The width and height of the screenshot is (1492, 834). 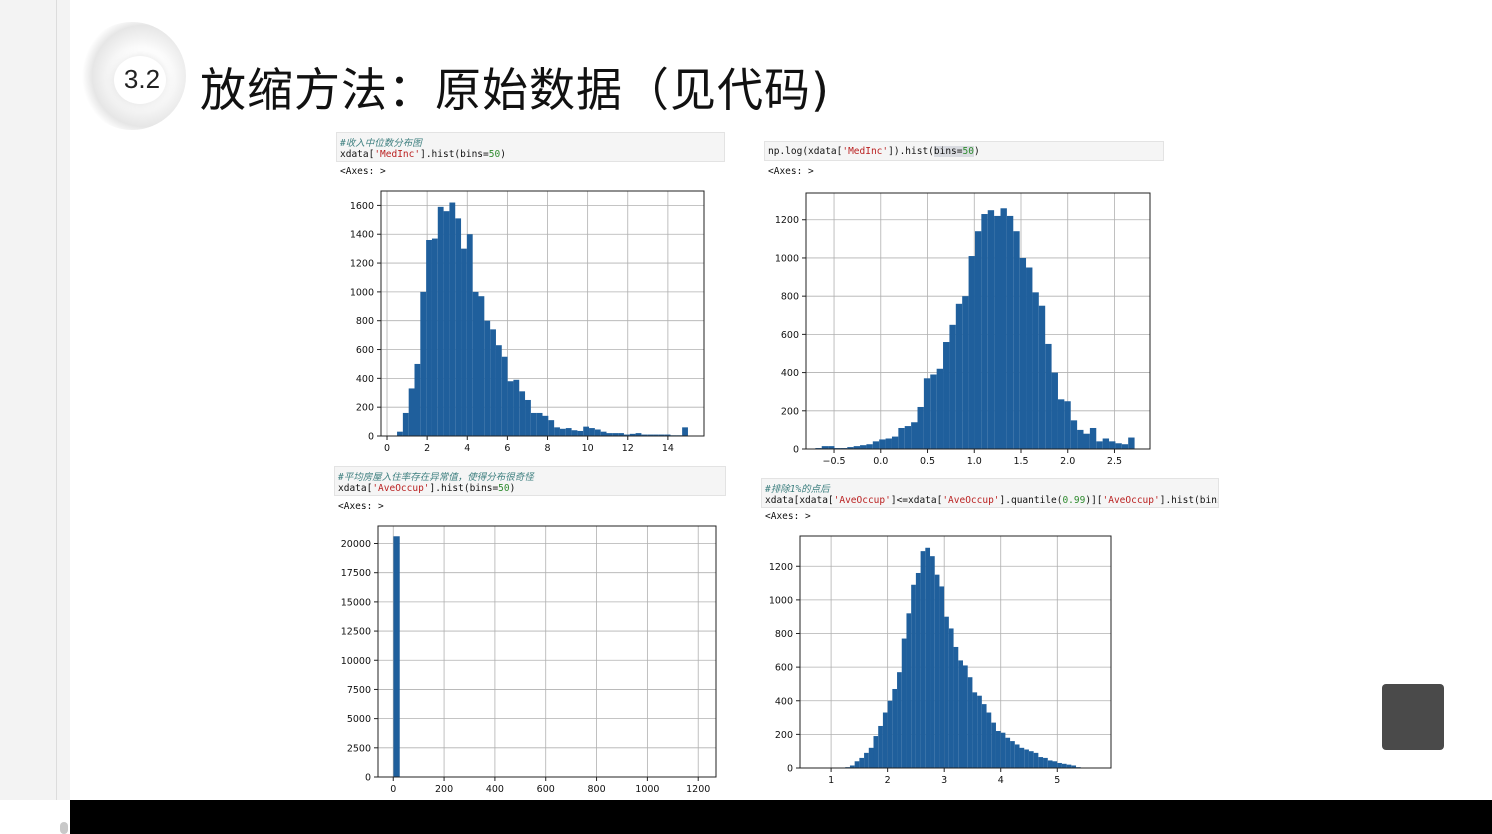 I want to click on code-comment: #排除1%的点后, so click(x=797, y=489).